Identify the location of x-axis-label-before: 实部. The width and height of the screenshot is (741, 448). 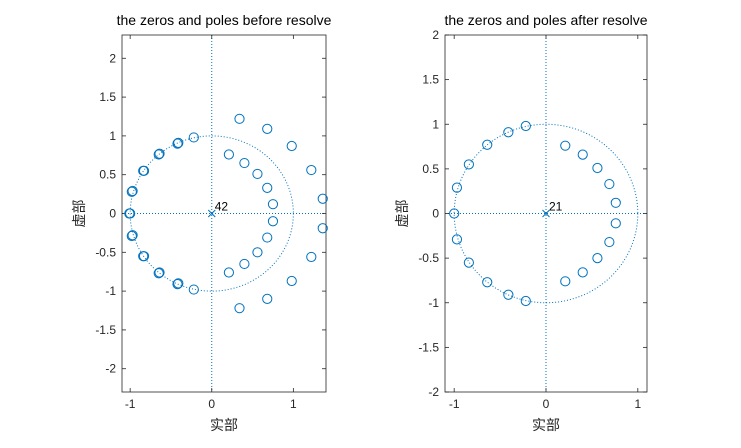
(224, 426).